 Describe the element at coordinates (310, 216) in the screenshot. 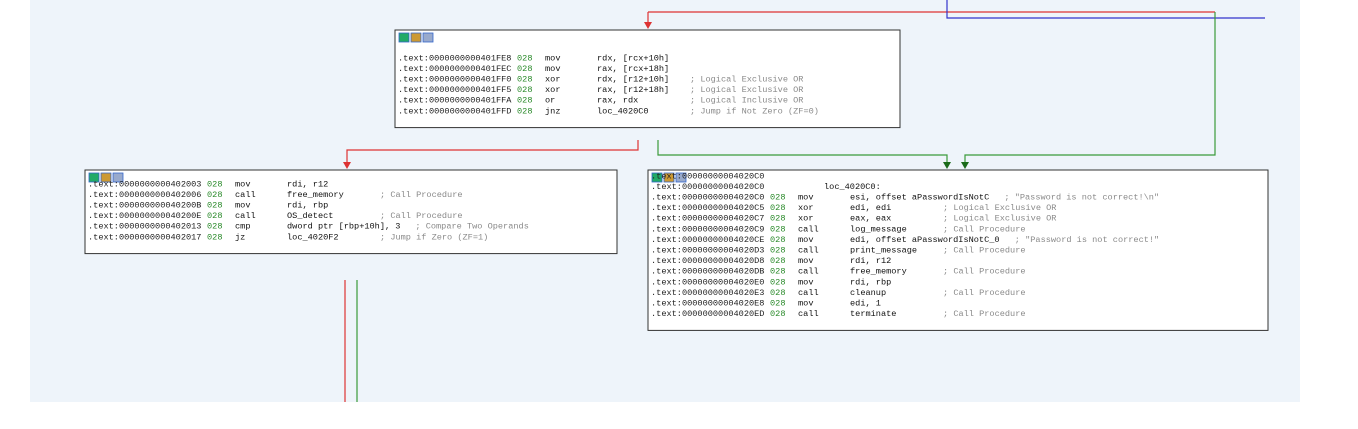

I see `operands: OS_detect` at that location.